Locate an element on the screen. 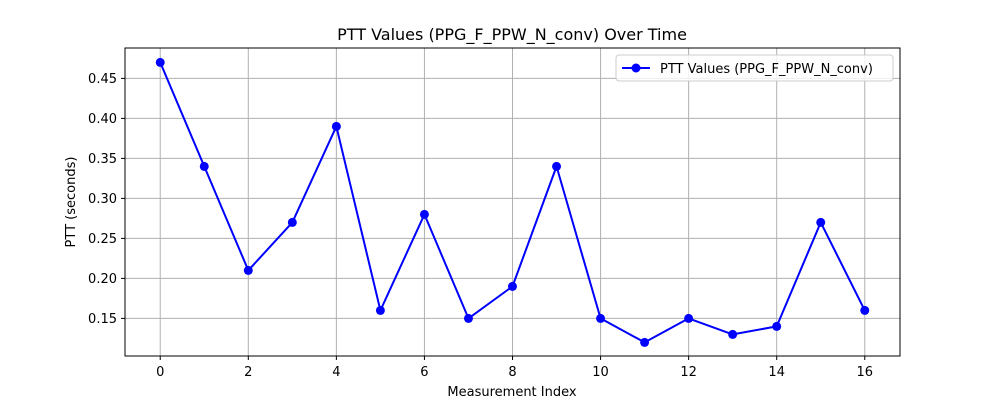 Image resolution: width=1000 pixels, height=400 pixels. x-tick-label: 2 is located at coordinates (248, 372).